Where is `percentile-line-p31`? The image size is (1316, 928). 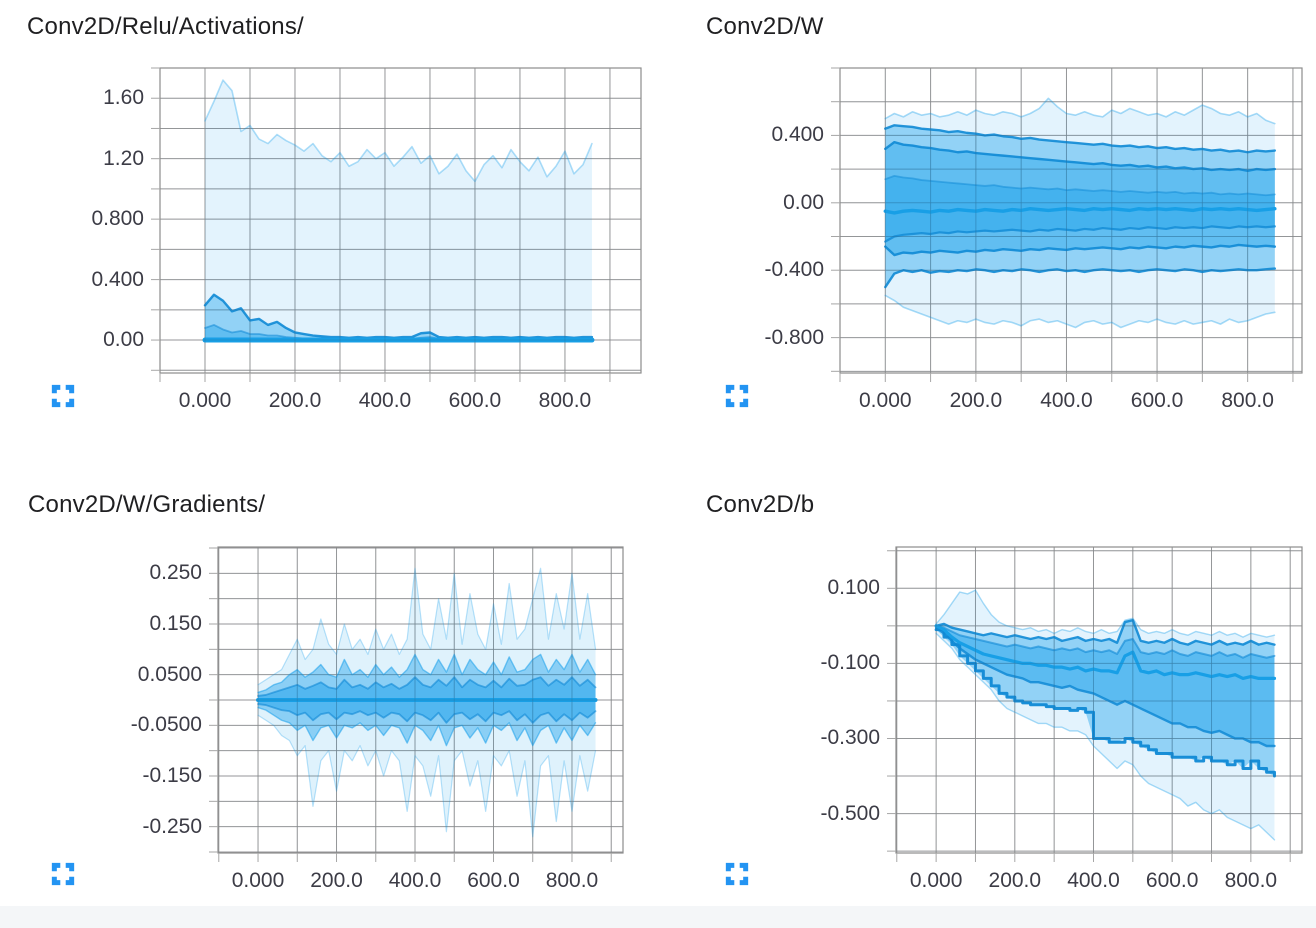 percentile-line-p31 is located at coordinates (1080, 234).